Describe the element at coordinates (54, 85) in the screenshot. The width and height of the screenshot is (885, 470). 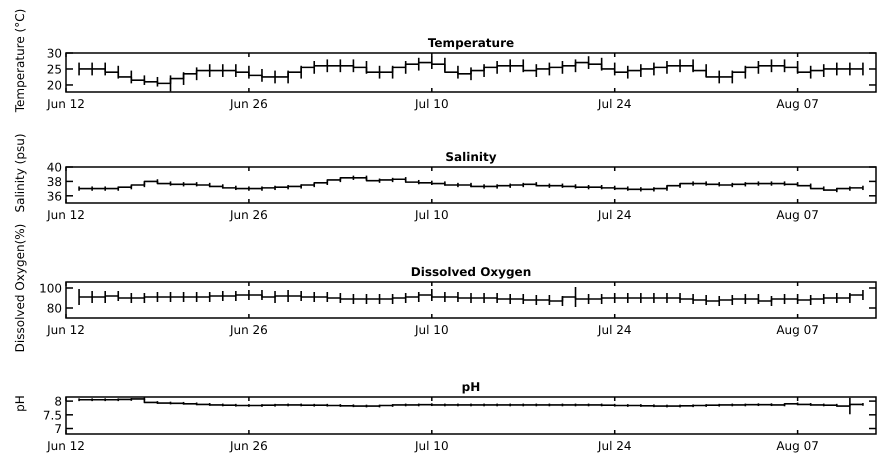
I see `y-tick-label: 20` at that location.